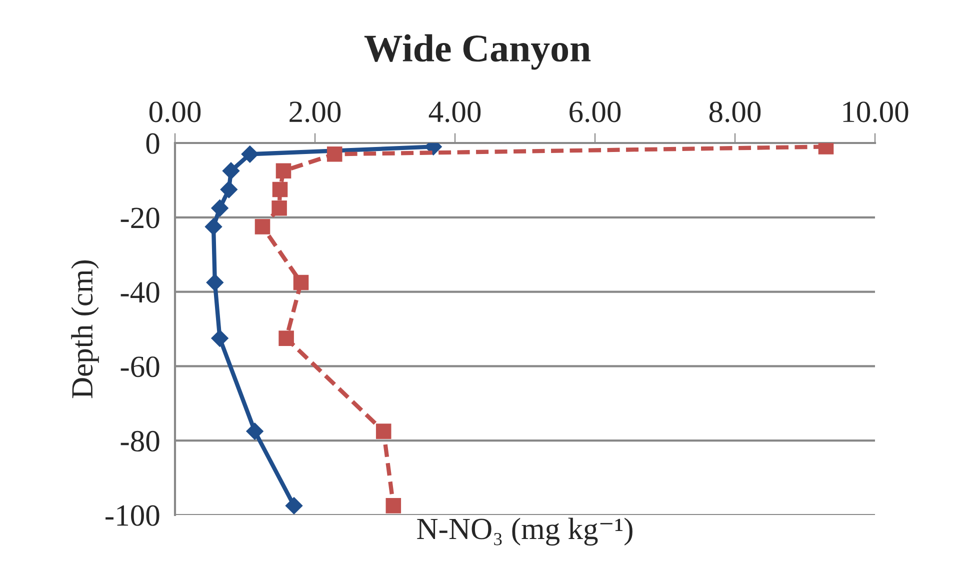  Describe the element at coordinates (735, 112) in the screenshot. I see `x-tick-label: 8.00` at that location.